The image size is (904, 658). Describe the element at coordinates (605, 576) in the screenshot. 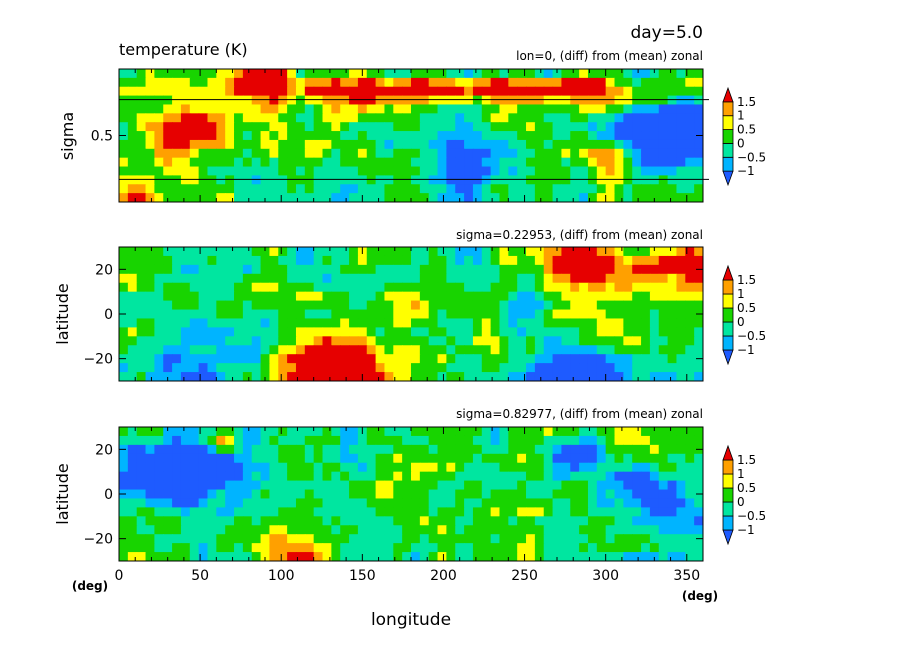

I see `x-tick-label: 300` at that location.